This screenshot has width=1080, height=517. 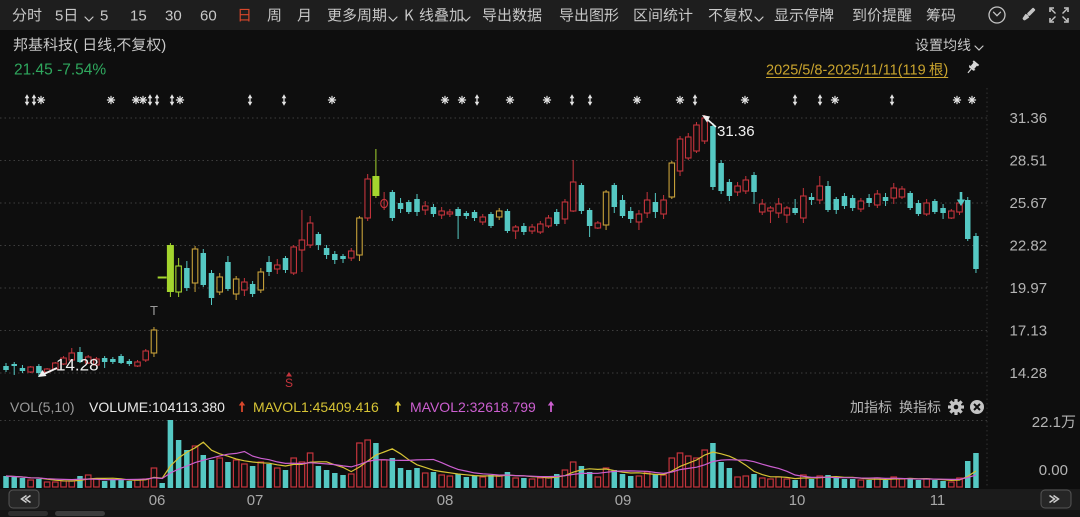 I want to click on svg-text: 10, so click(x=797, y=500).